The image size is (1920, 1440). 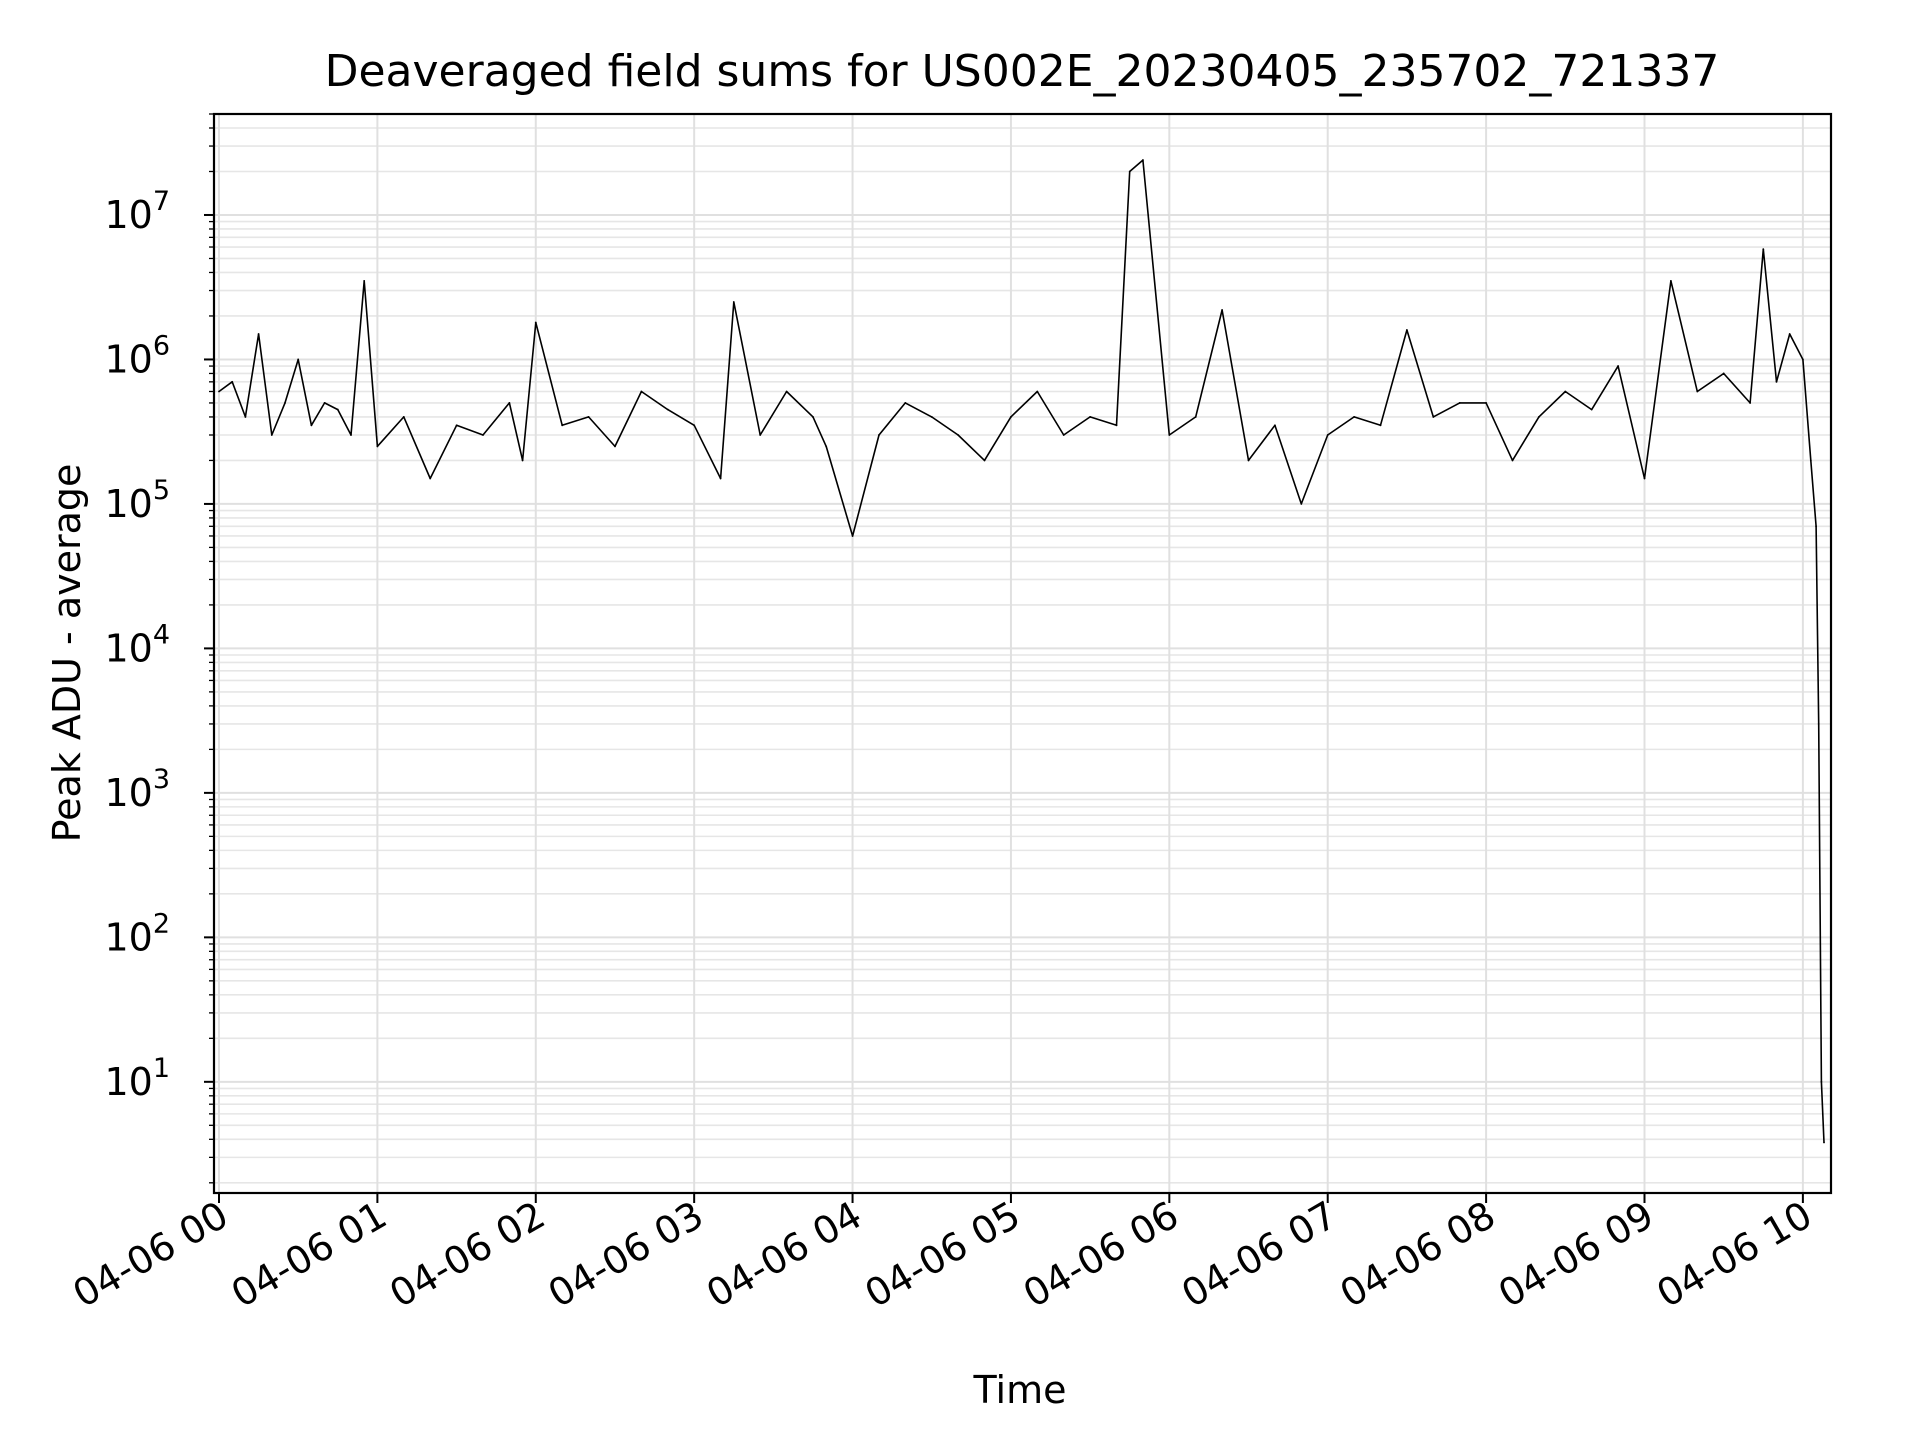 What do you see at coordinates (137, 500) in the screenshot?
I see `y-tick-label: 10⁵` at bounding box center [137, 500].